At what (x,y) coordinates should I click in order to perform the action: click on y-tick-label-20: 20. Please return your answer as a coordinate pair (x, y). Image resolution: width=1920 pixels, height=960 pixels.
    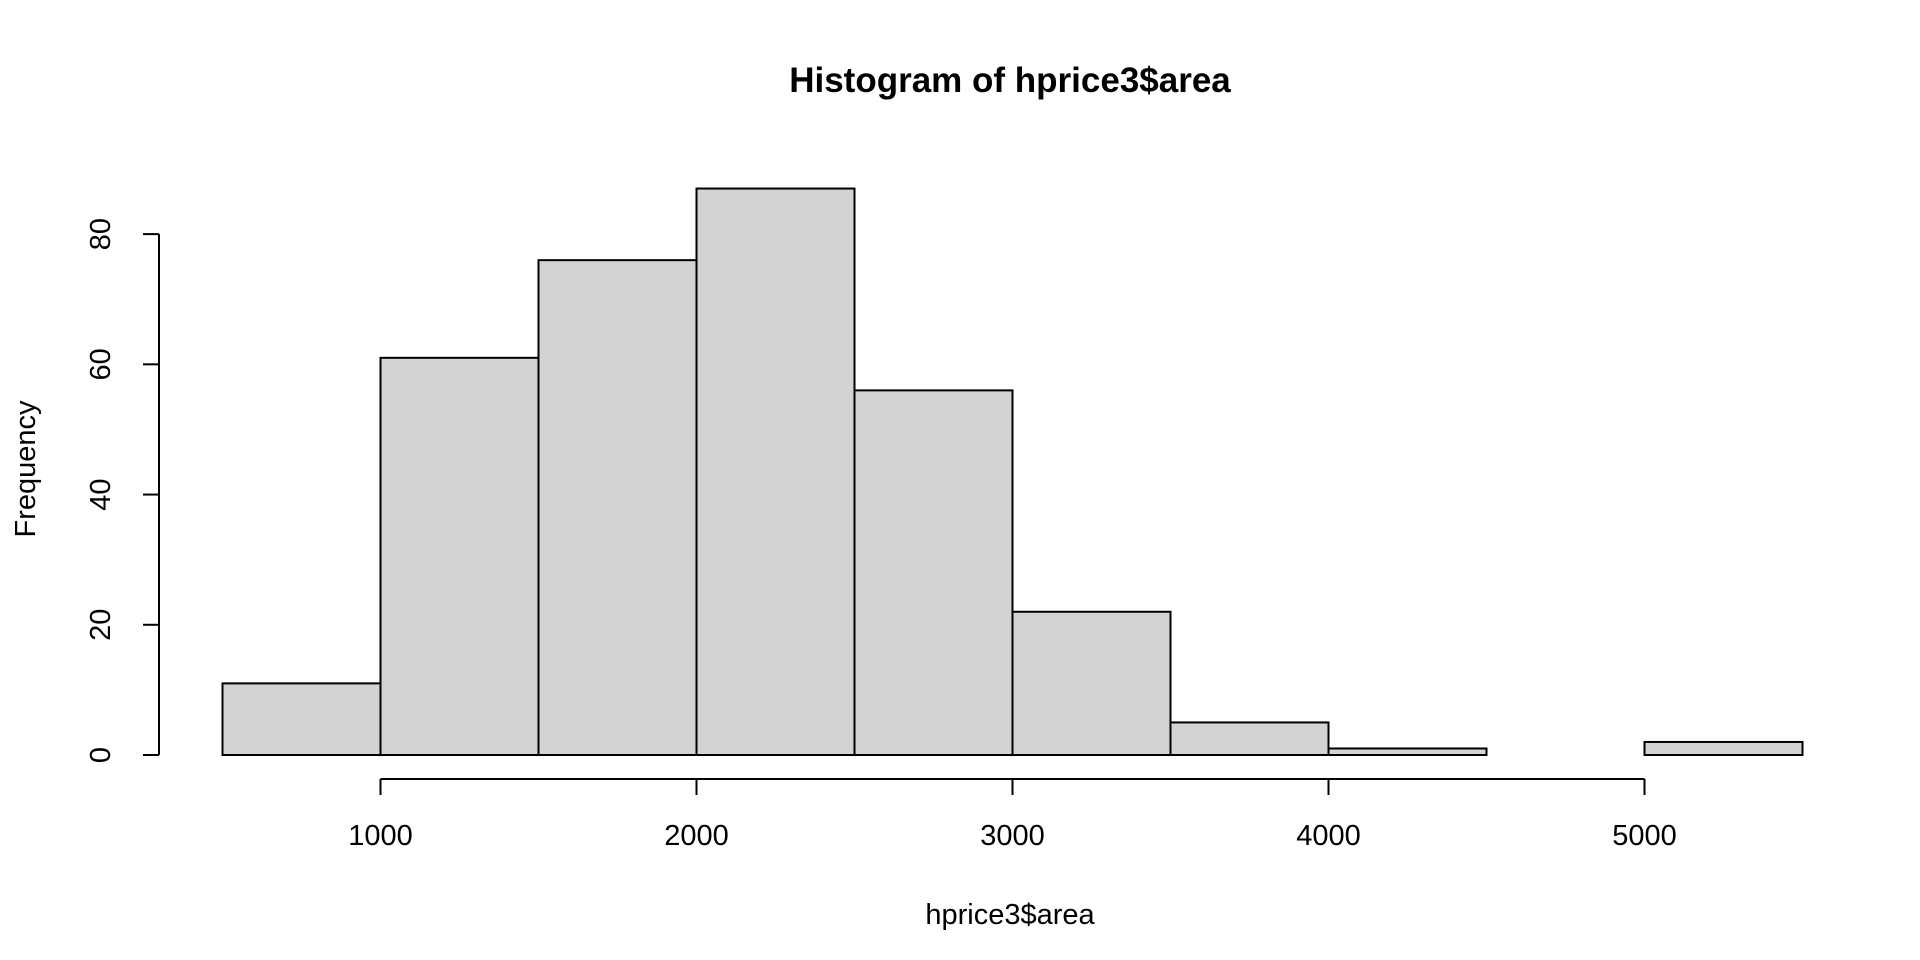
    Looking at the image, I should click on (101, 625).